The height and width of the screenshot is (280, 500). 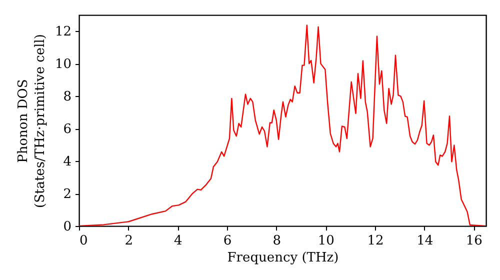 I want to click on x-tick-label: 16, so click(x=474, y=241).